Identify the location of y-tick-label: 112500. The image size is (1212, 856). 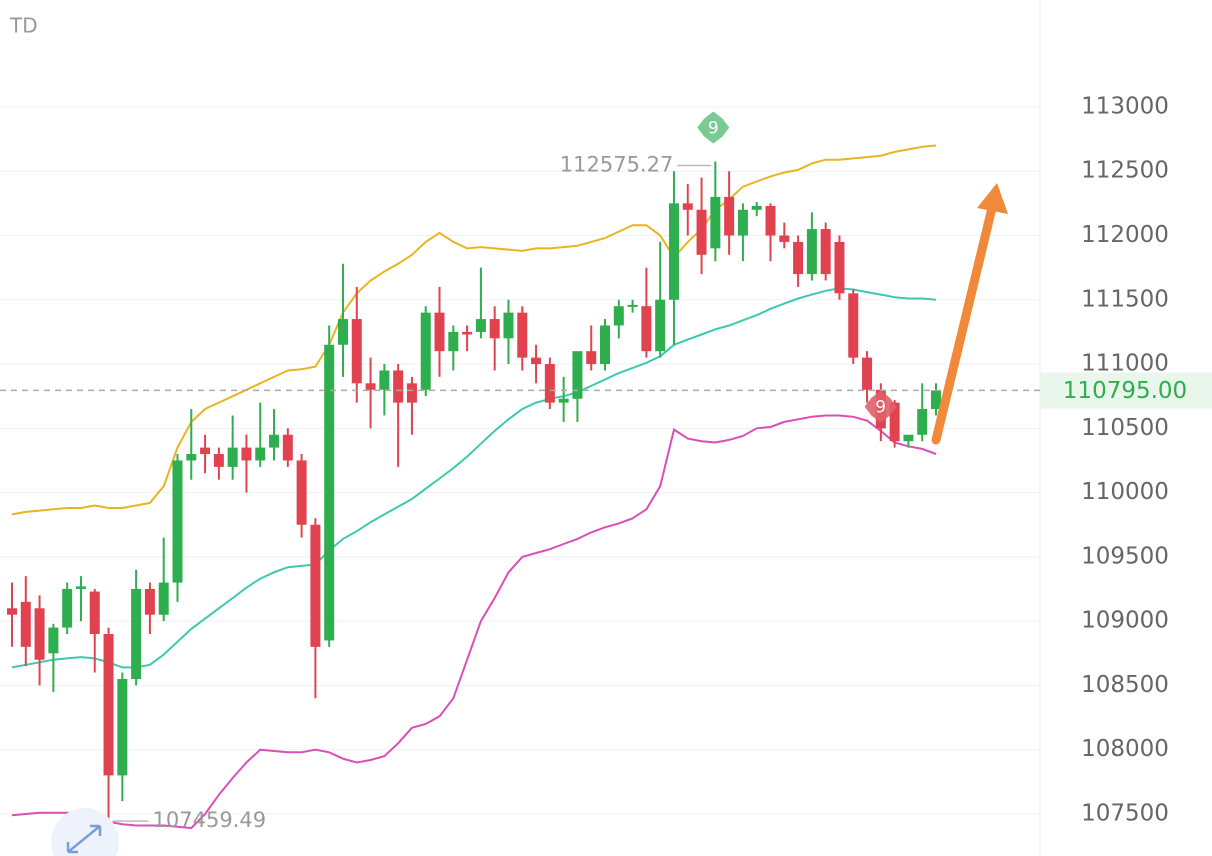
(1125, 171).